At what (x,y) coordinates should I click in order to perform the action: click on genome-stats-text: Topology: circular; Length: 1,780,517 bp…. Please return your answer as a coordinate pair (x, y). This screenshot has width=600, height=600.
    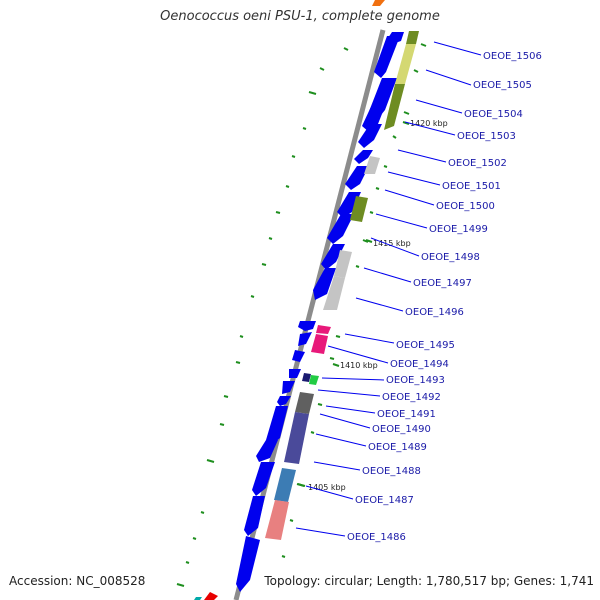
    Looking at the image, I should click on (429, 581).